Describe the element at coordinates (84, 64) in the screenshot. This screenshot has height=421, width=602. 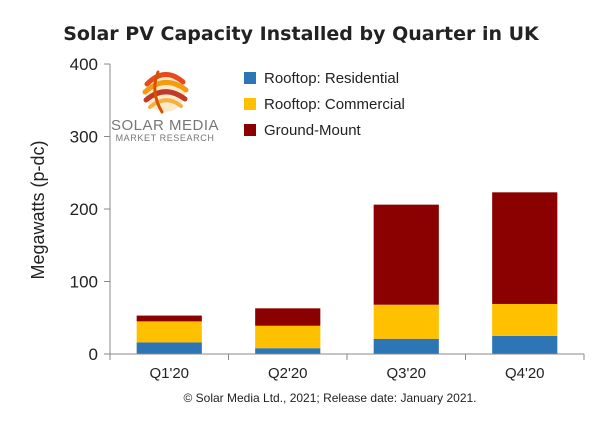
I see `y-tick-label: 400` at that location.